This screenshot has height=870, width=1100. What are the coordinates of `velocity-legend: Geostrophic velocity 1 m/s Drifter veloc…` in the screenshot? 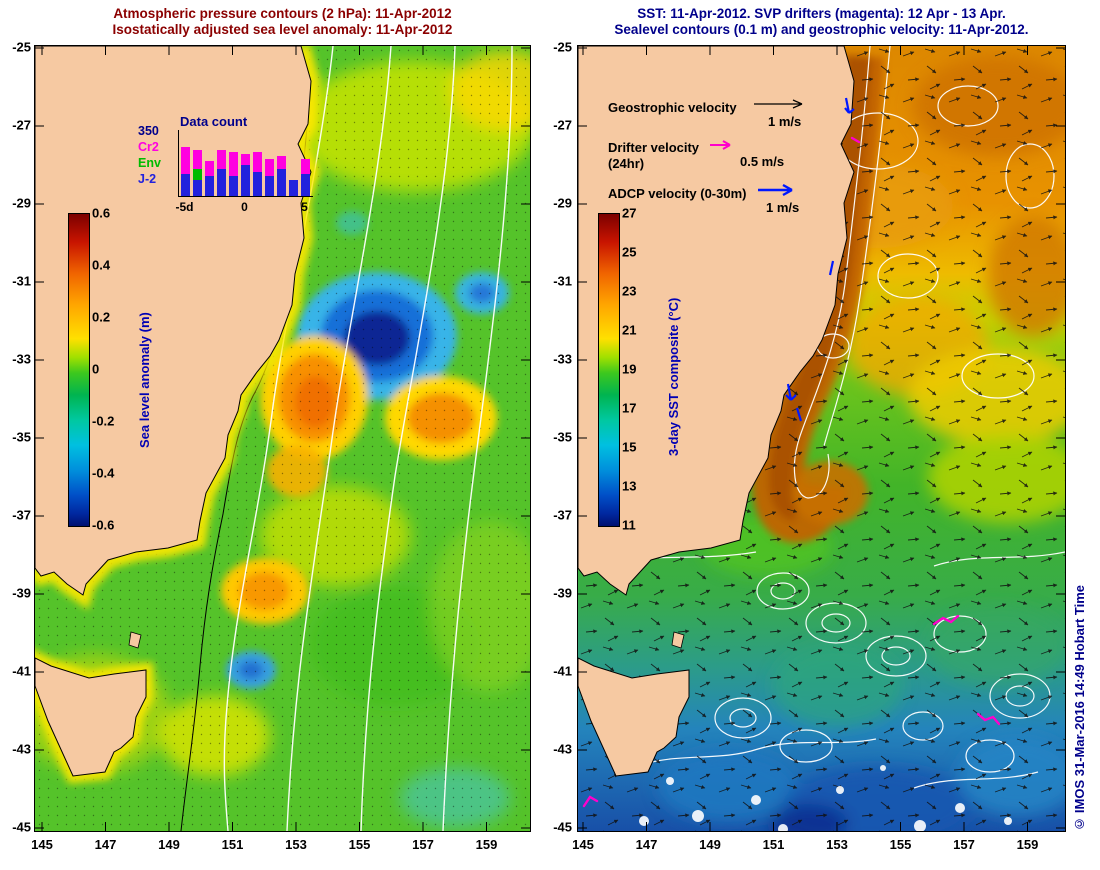 It's located at (725, 153).